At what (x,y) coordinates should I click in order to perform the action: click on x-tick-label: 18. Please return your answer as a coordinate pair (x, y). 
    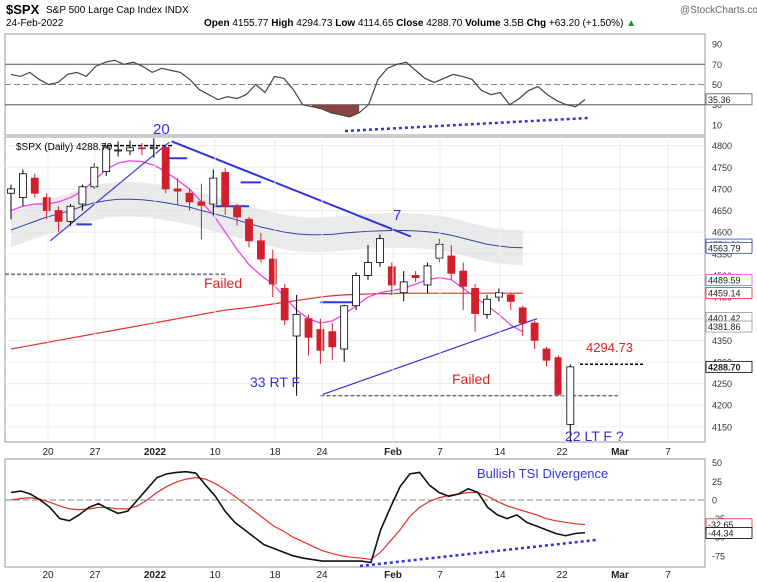
    Looking at the image, I should click on (275, 575).